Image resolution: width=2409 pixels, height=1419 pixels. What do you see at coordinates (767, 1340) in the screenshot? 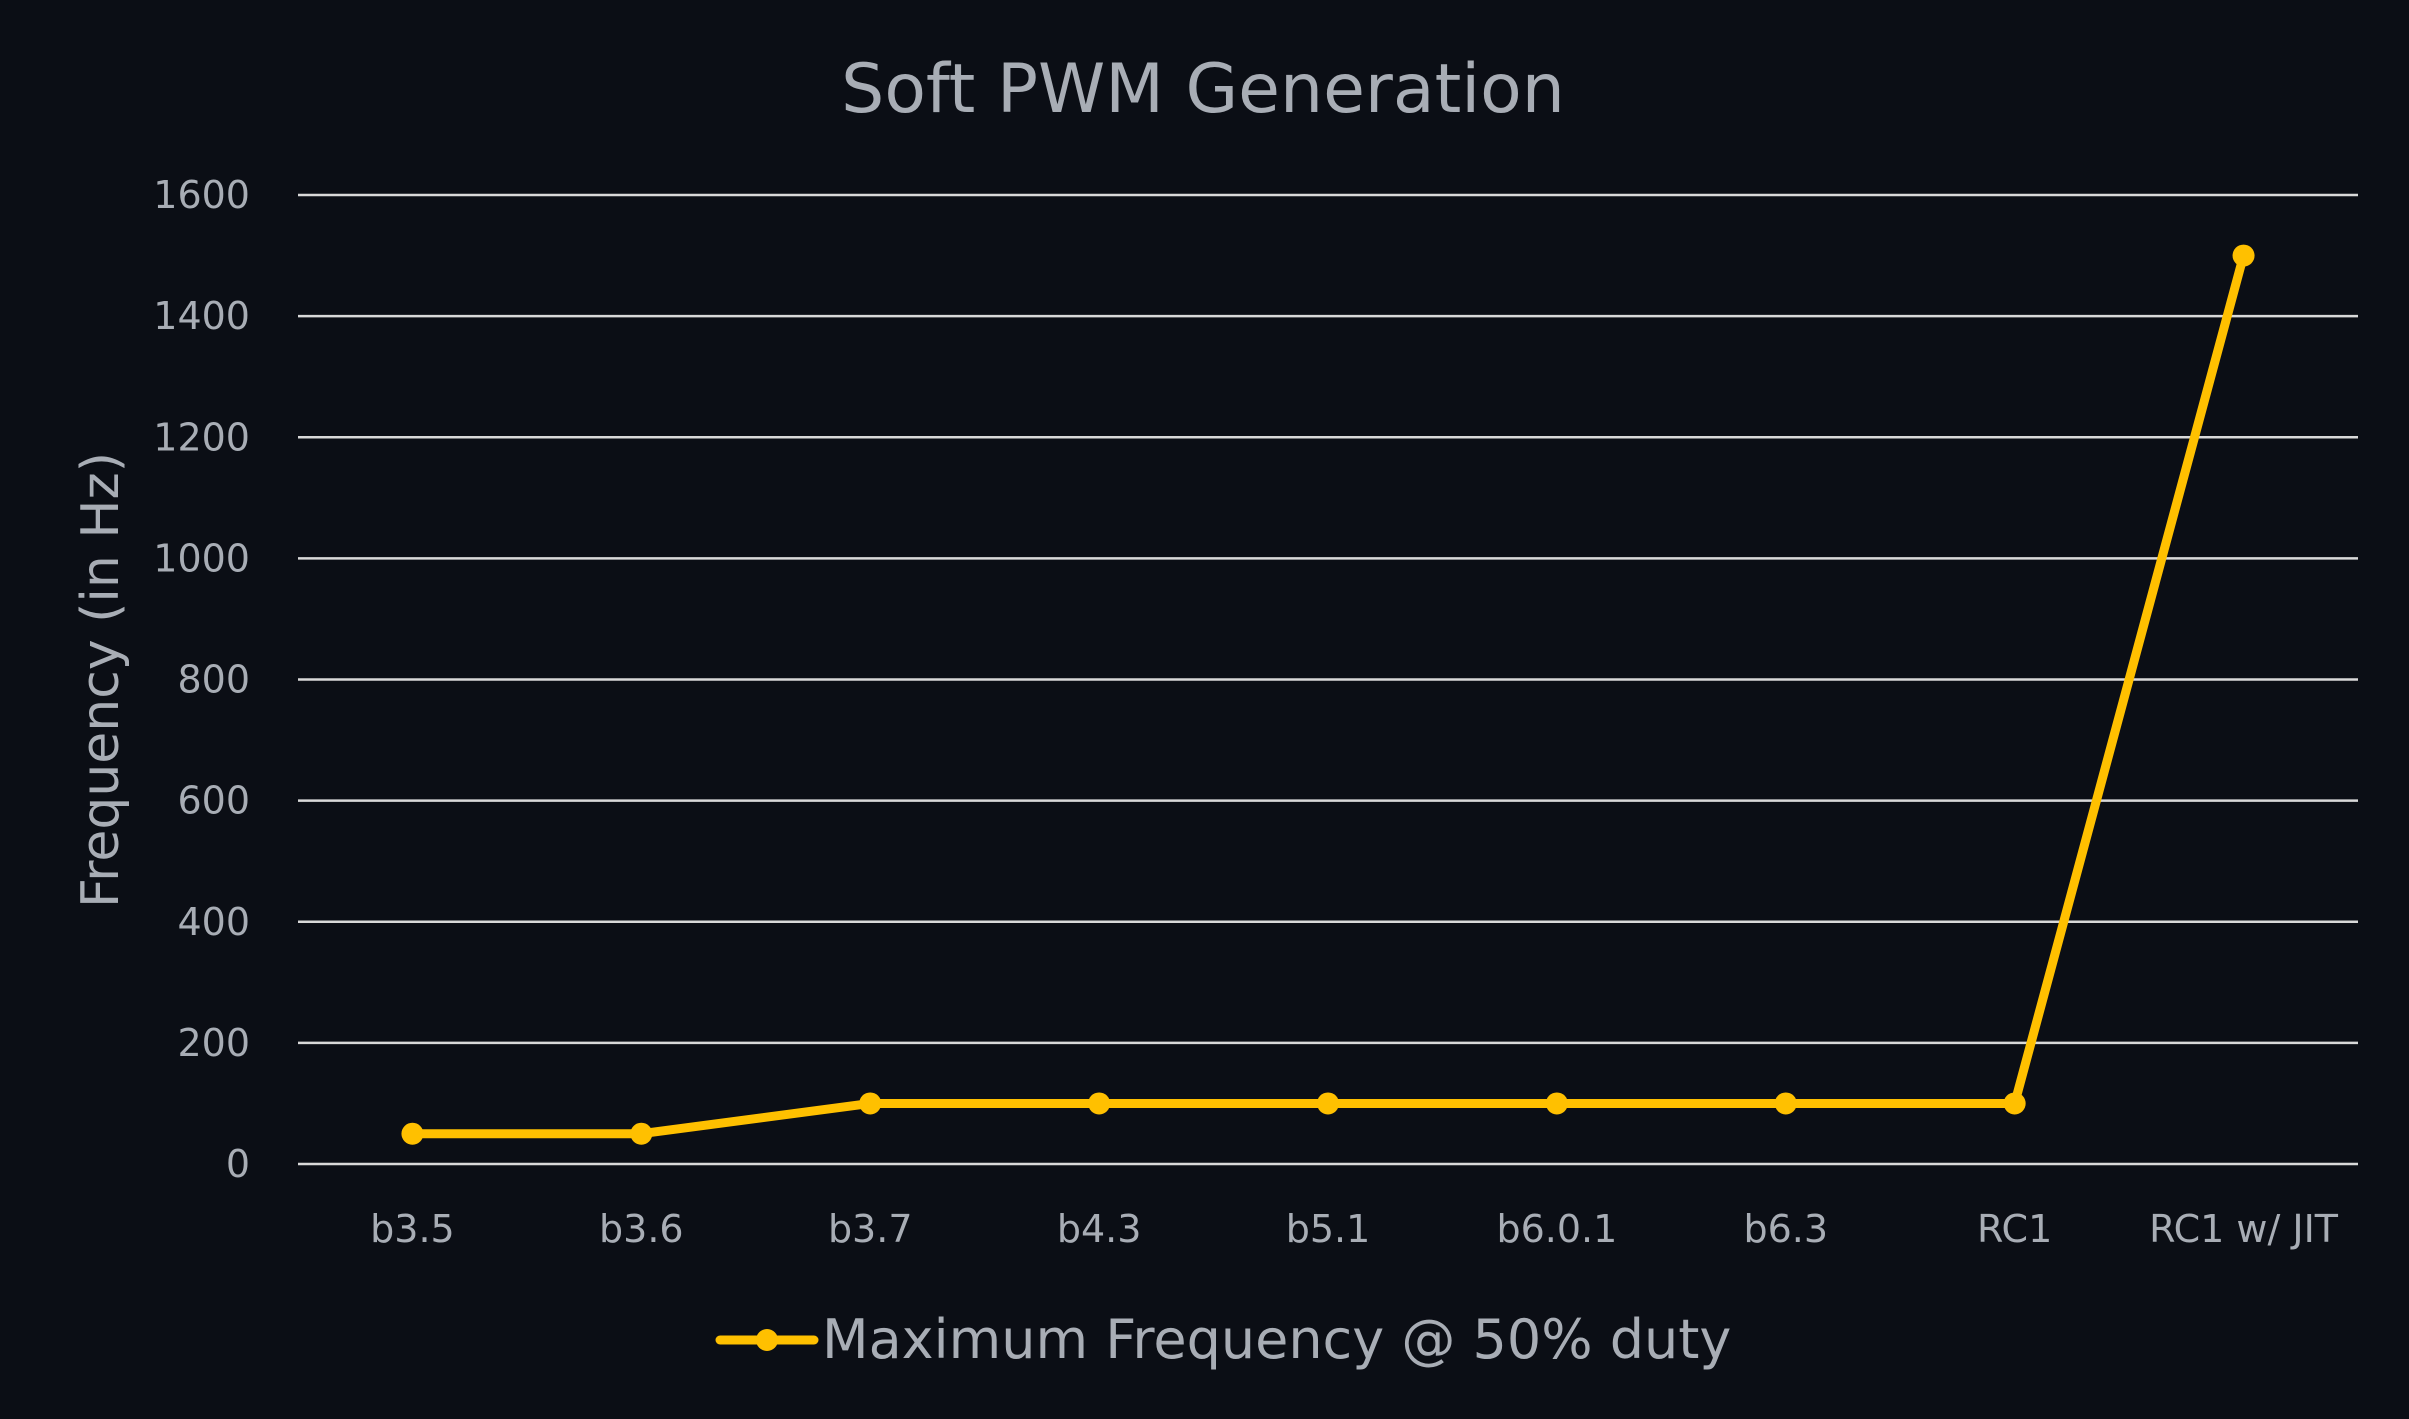
I see `legend-swatch-marker` at bounding box center [767, 1340].